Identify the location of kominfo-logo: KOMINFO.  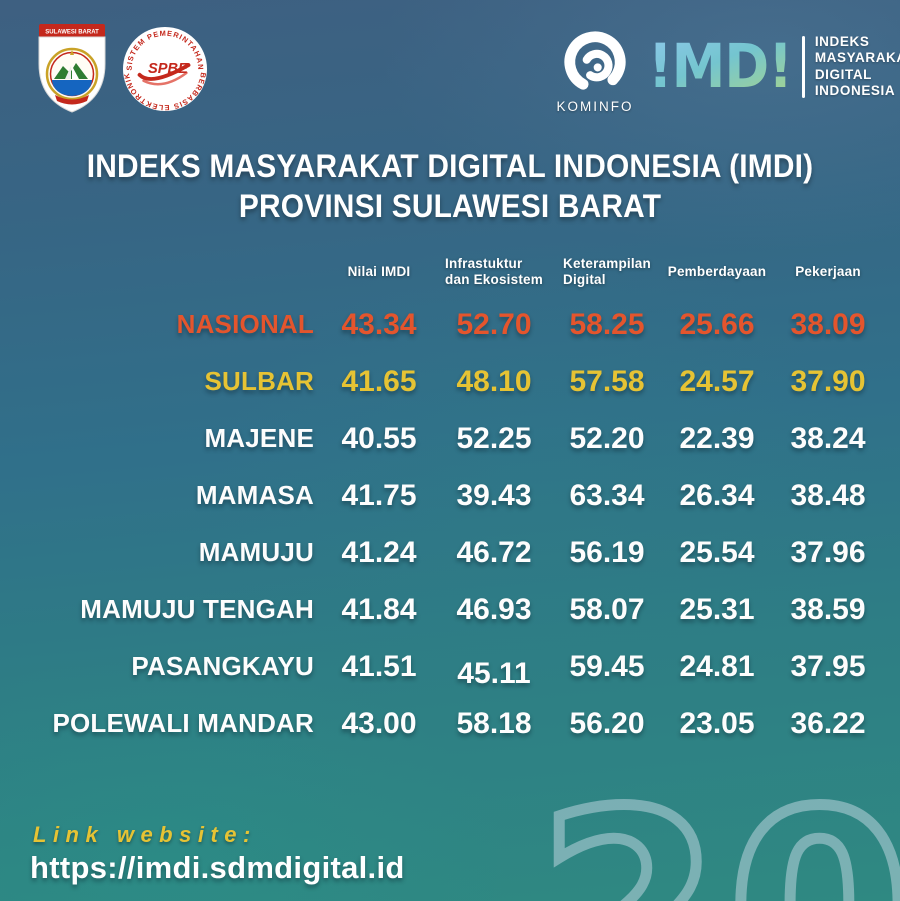
(595, 71).